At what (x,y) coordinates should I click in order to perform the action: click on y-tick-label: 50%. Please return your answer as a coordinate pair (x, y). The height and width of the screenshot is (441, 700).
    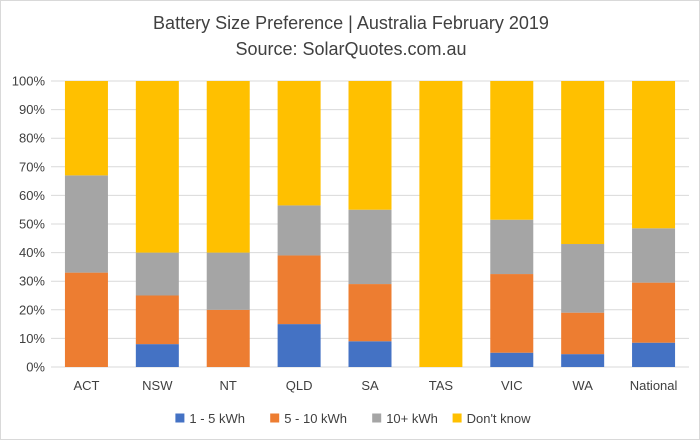
    Looking at the image, I should click on (32, 224).